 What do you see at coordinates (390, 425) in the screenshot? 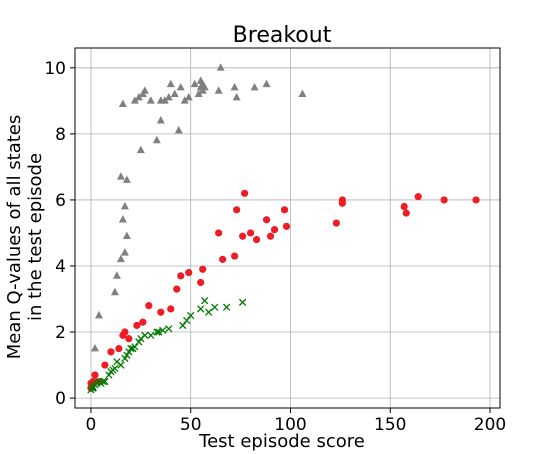
I see `x-tick-label: 150` at bounding box center [390, 425].